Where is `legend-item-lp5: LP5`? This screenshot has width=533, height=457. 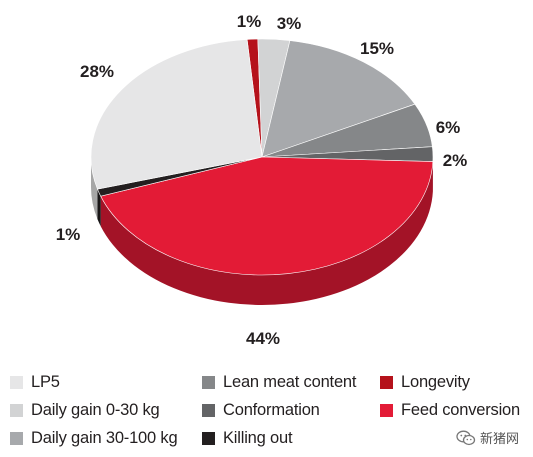
legend-item-lp5: LP5 is located at coordinates (35, 382).